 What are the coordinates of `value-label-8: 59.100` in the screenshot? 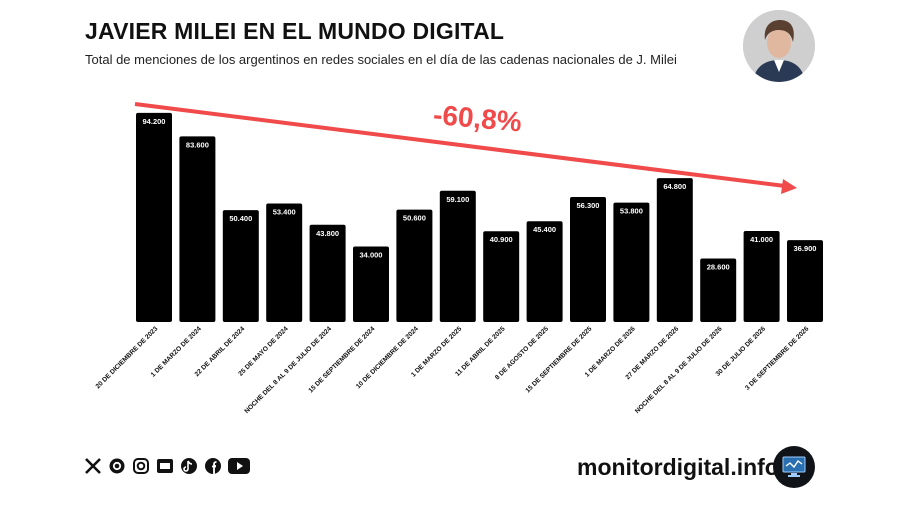 It's located at (457, 199).